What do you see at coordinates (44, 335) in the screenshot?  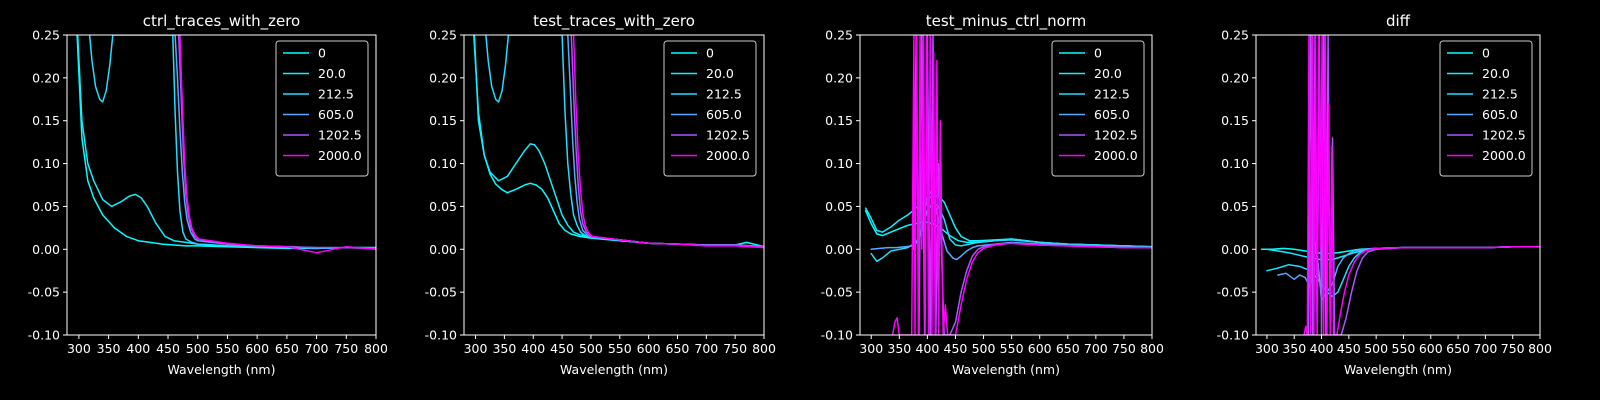 I see `y-tick-label: -0.10` at bounding box center [44, 335].